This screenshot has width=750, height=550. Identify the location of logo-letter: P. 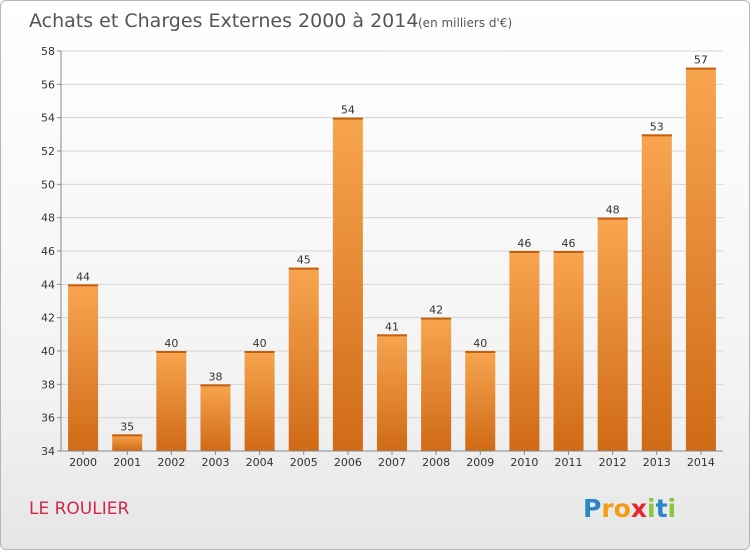
(592, 508).